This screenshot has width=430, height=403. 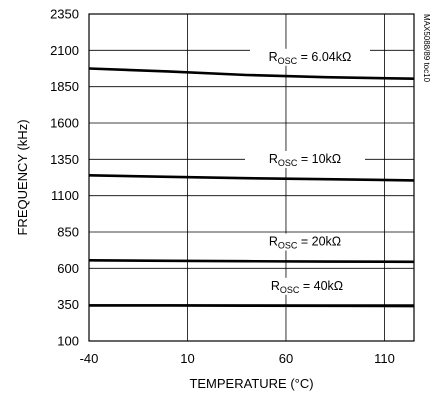 I want to click on y-tick-label: 1850, so click(x=64, y=86).